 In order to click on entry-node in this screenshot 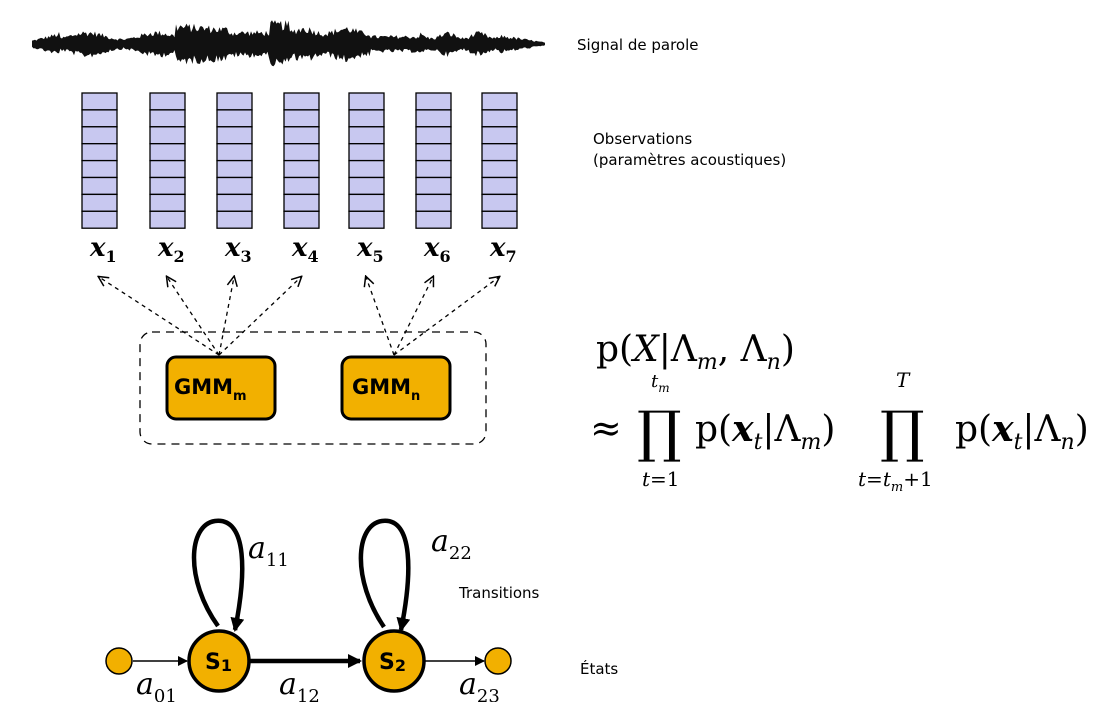, I will do `click(119, 661)`.